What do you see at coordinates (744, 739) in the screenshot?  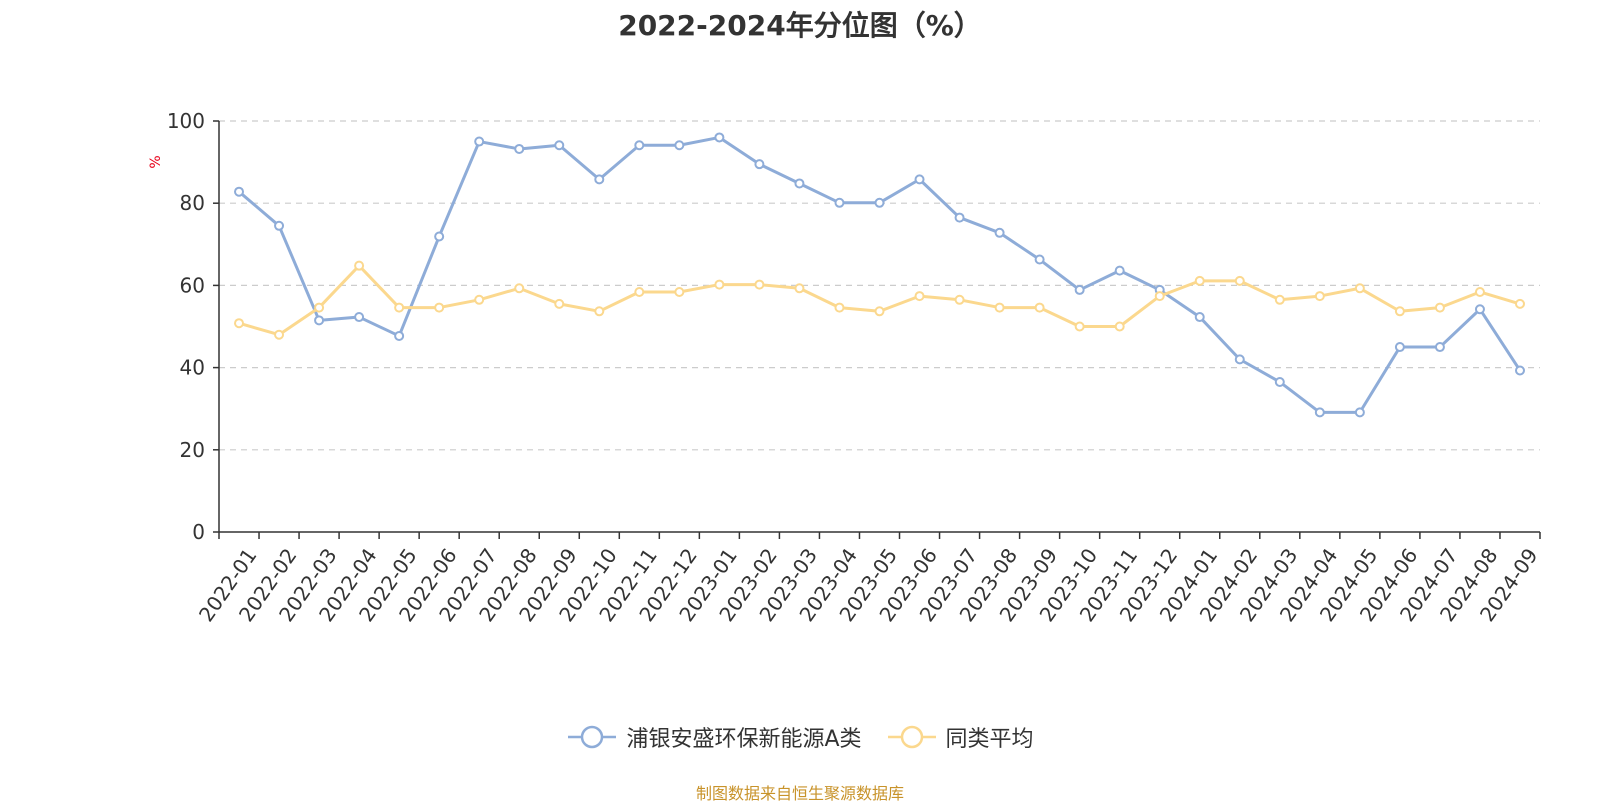 I see `legend-label: 浦银安盛环保新能源A类` at bounding box center [744, 739].